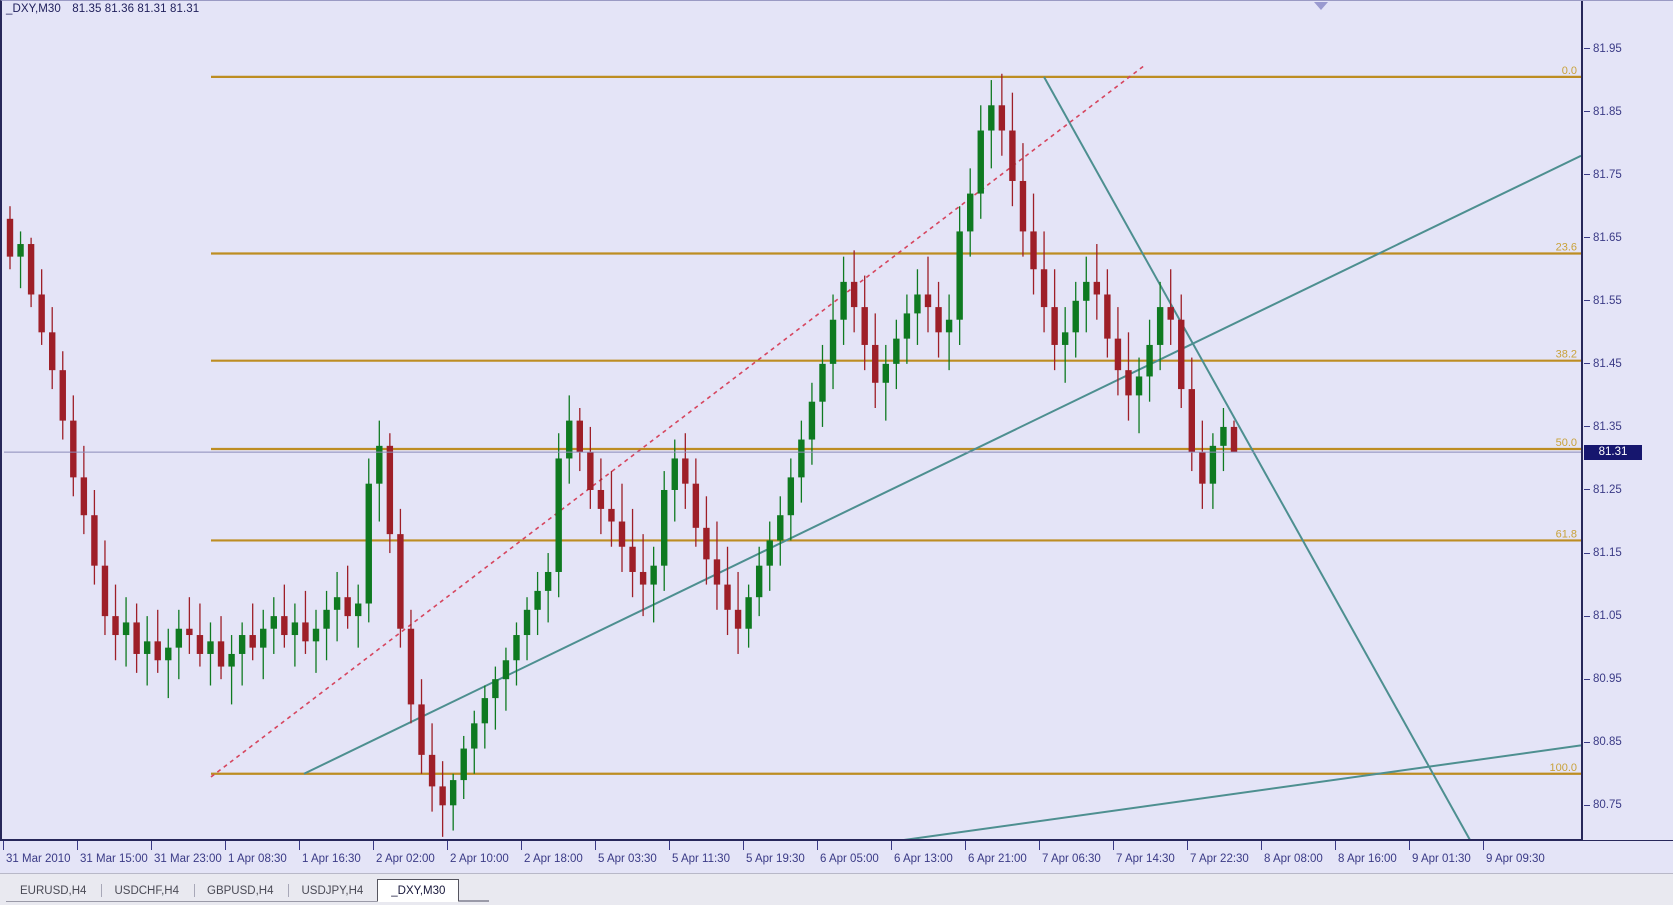  What do you see at coordinates (701, 859) in the screenshot?
I see `time-tick-label: 5 Apr 11:30` at bounding box center [701, 859].